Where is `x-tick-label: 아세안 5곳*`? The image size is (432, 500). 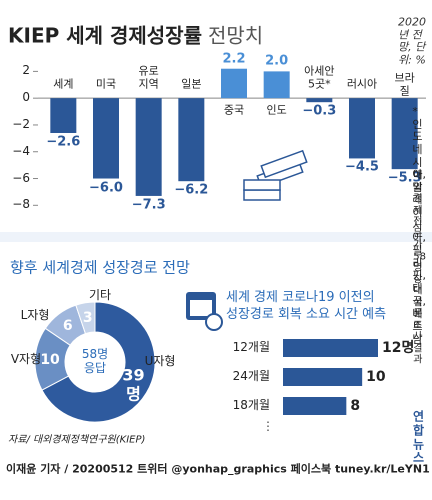
x-tick-label: 아세안 5곳* is located at coordinates (319, 77).